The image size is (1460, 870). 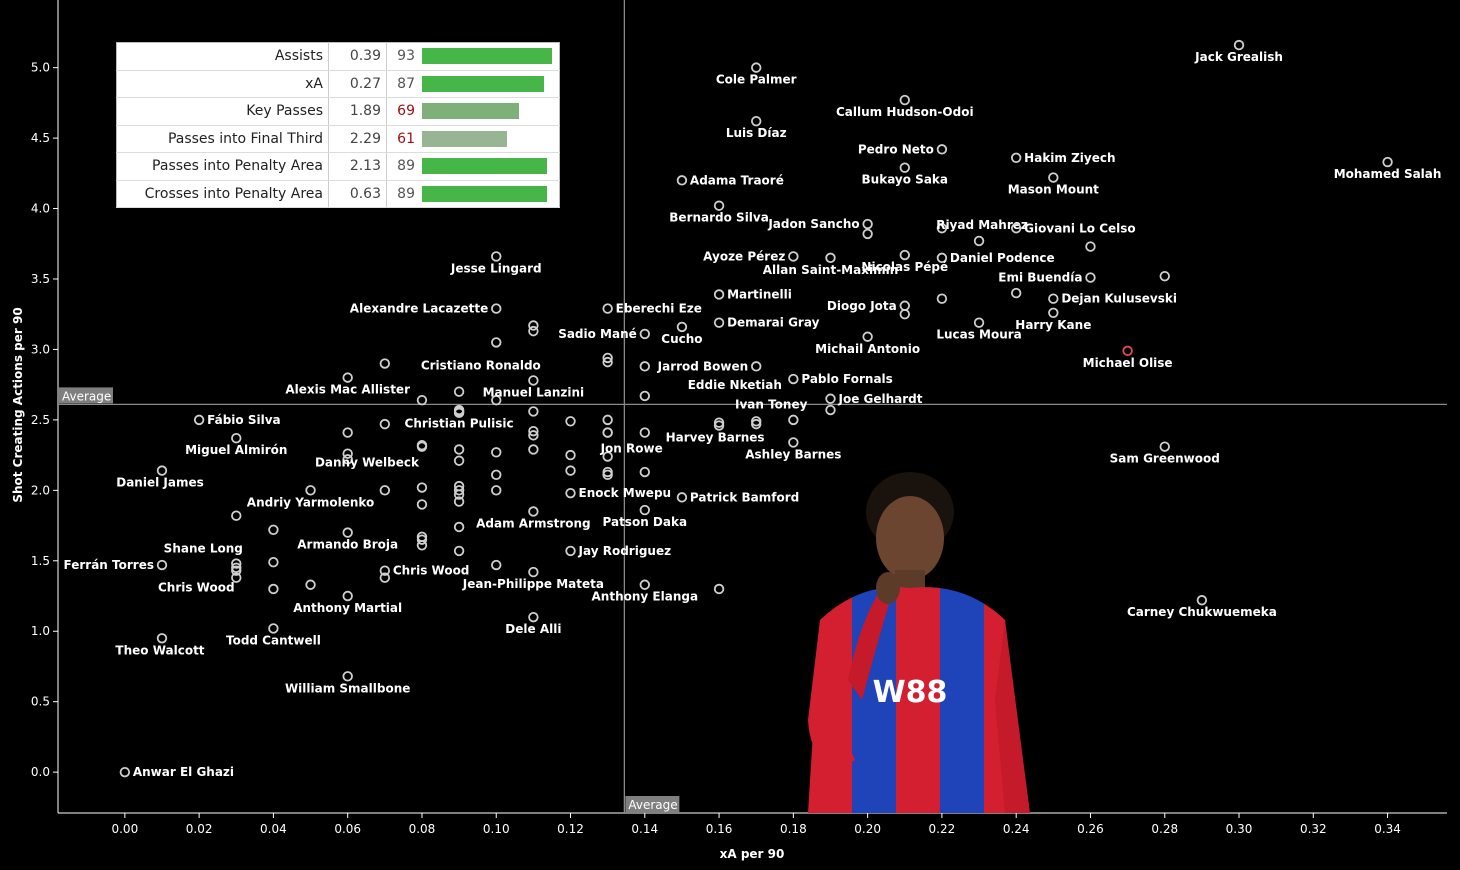 What do you see at coordinates (40, 561) in the screenshot?
I see `y-tick-label: 1.5` at bounding box center [40, 561].